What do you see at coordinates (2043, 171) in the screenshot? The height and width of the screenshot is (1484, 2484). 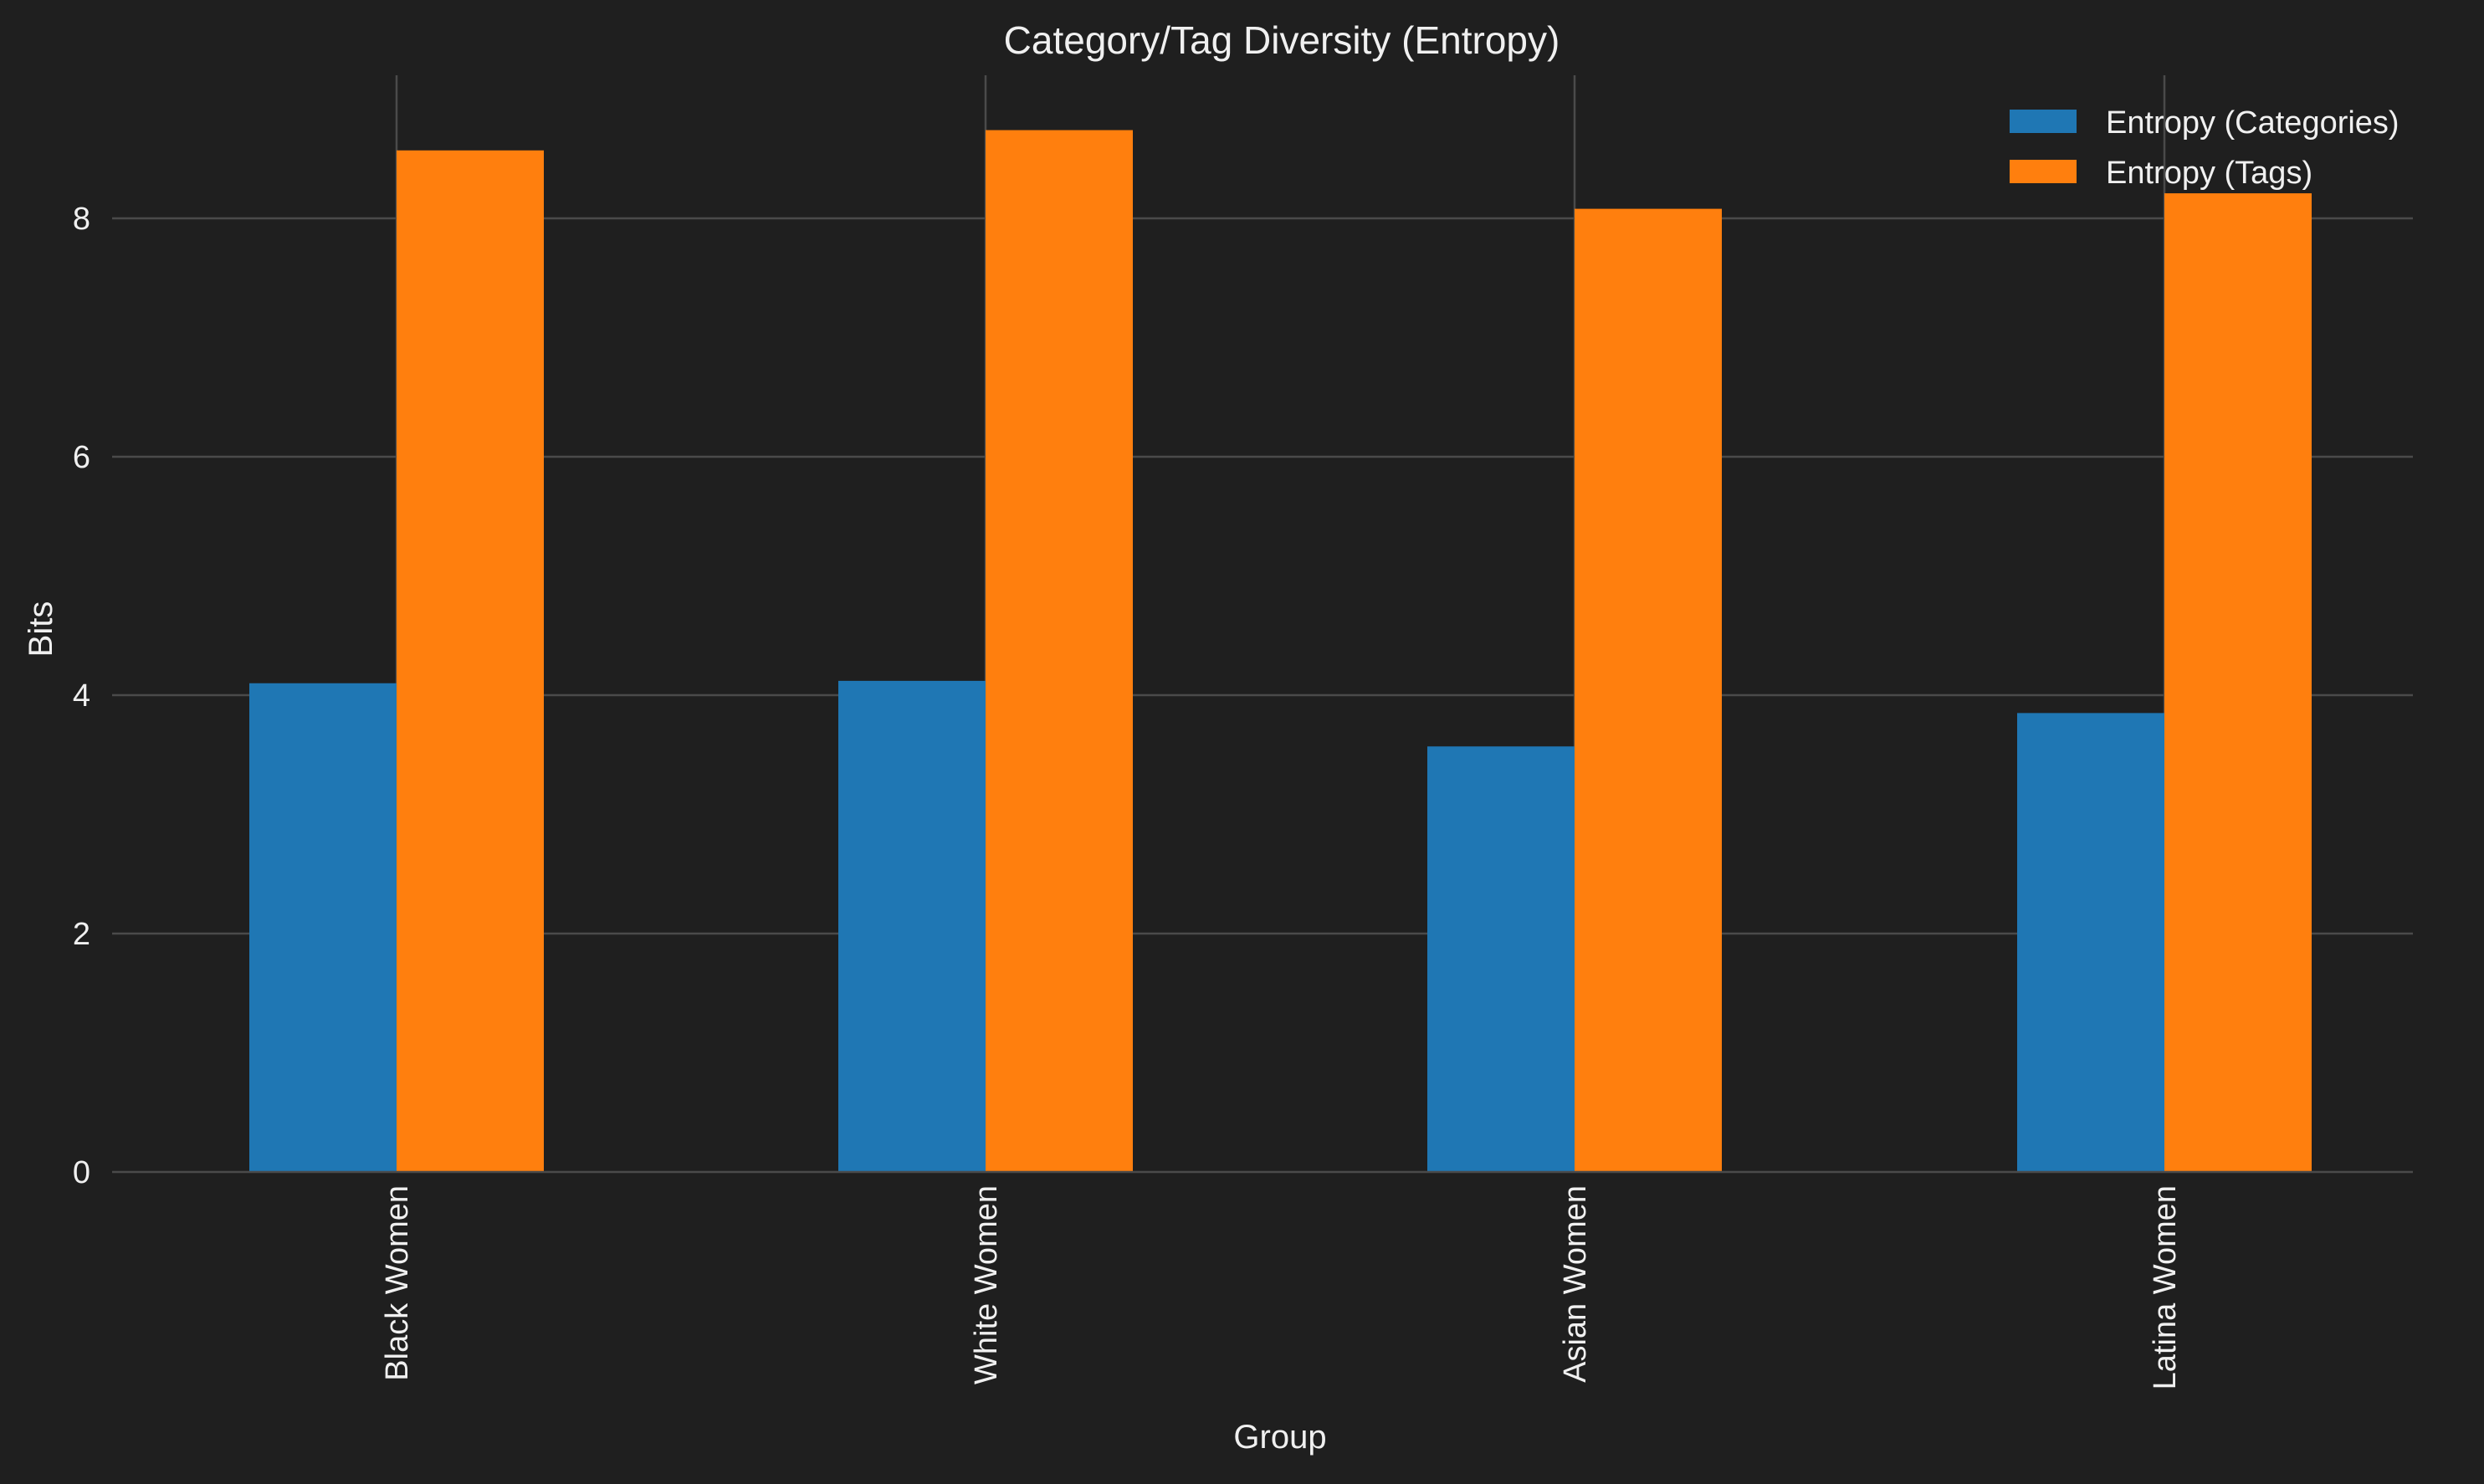 I see `legend-swatch-tags` at bounding box center [2043, 171].